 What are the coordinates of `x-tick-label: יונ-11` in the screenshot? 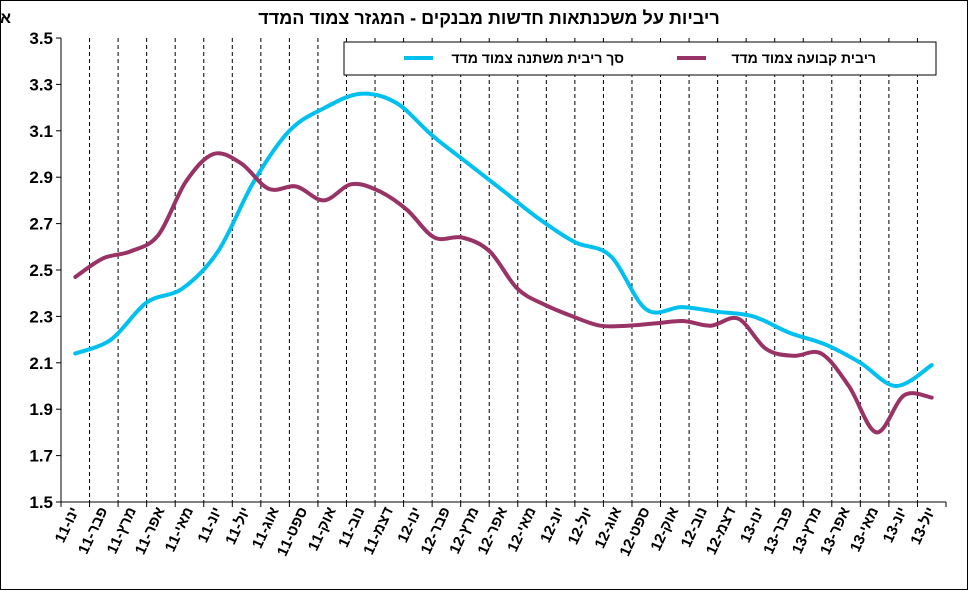 It's located at (210, 525).